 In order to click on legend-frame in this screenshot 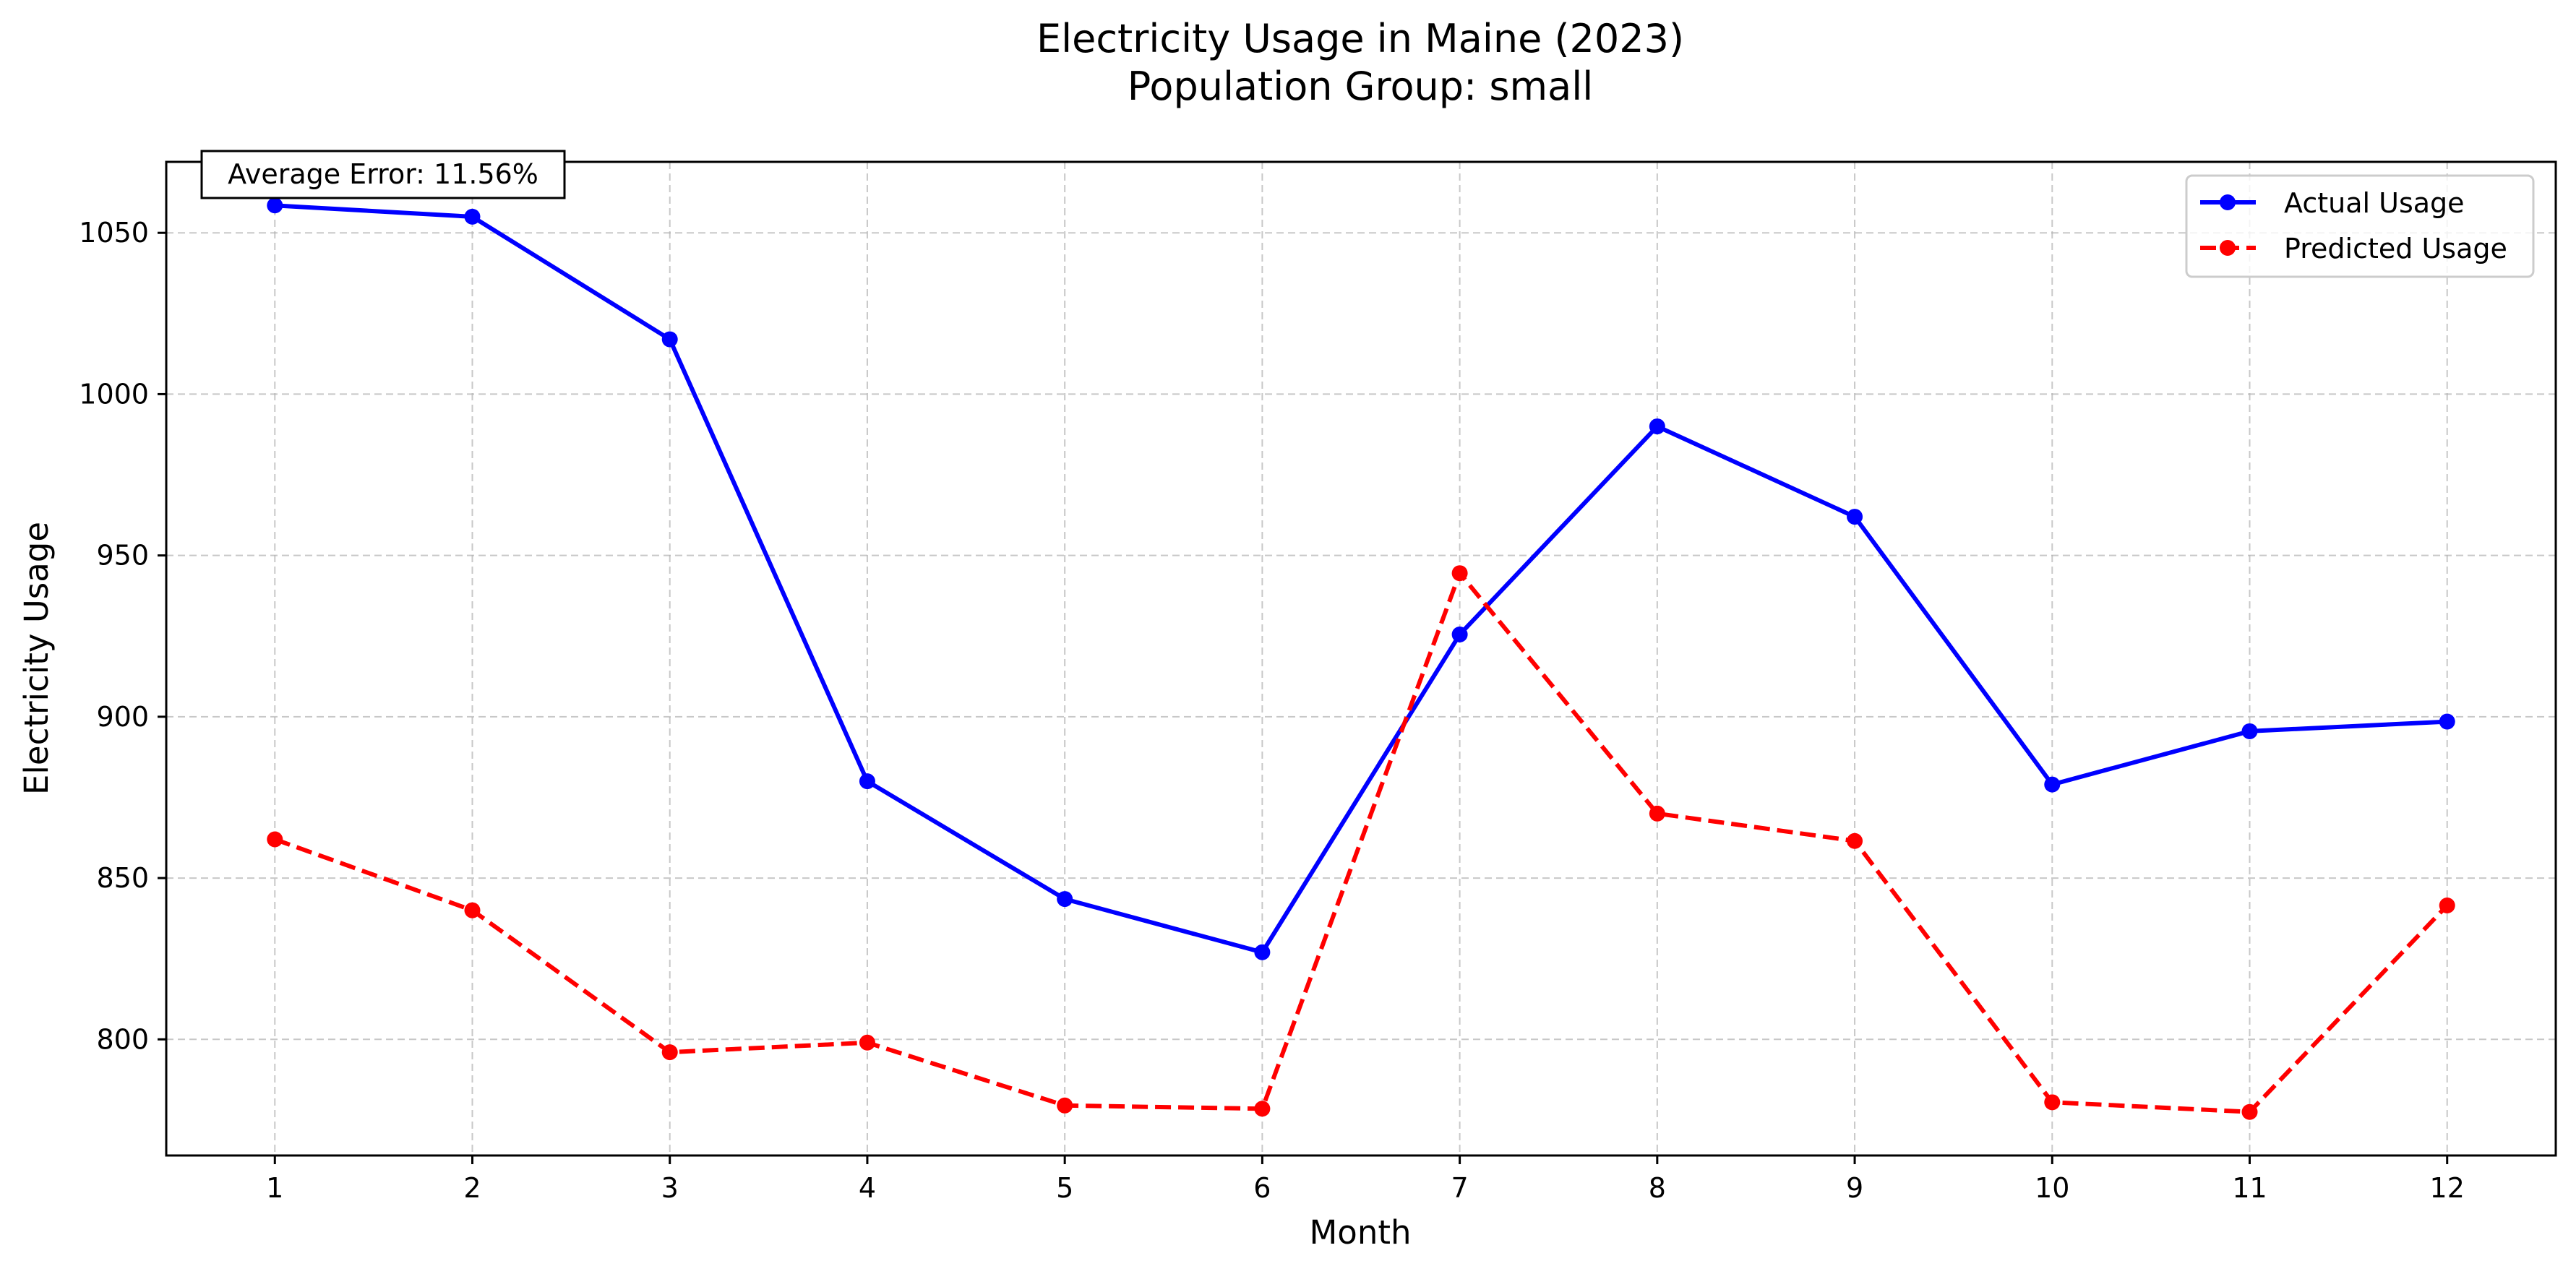, I will do `click(2360, 226)`.